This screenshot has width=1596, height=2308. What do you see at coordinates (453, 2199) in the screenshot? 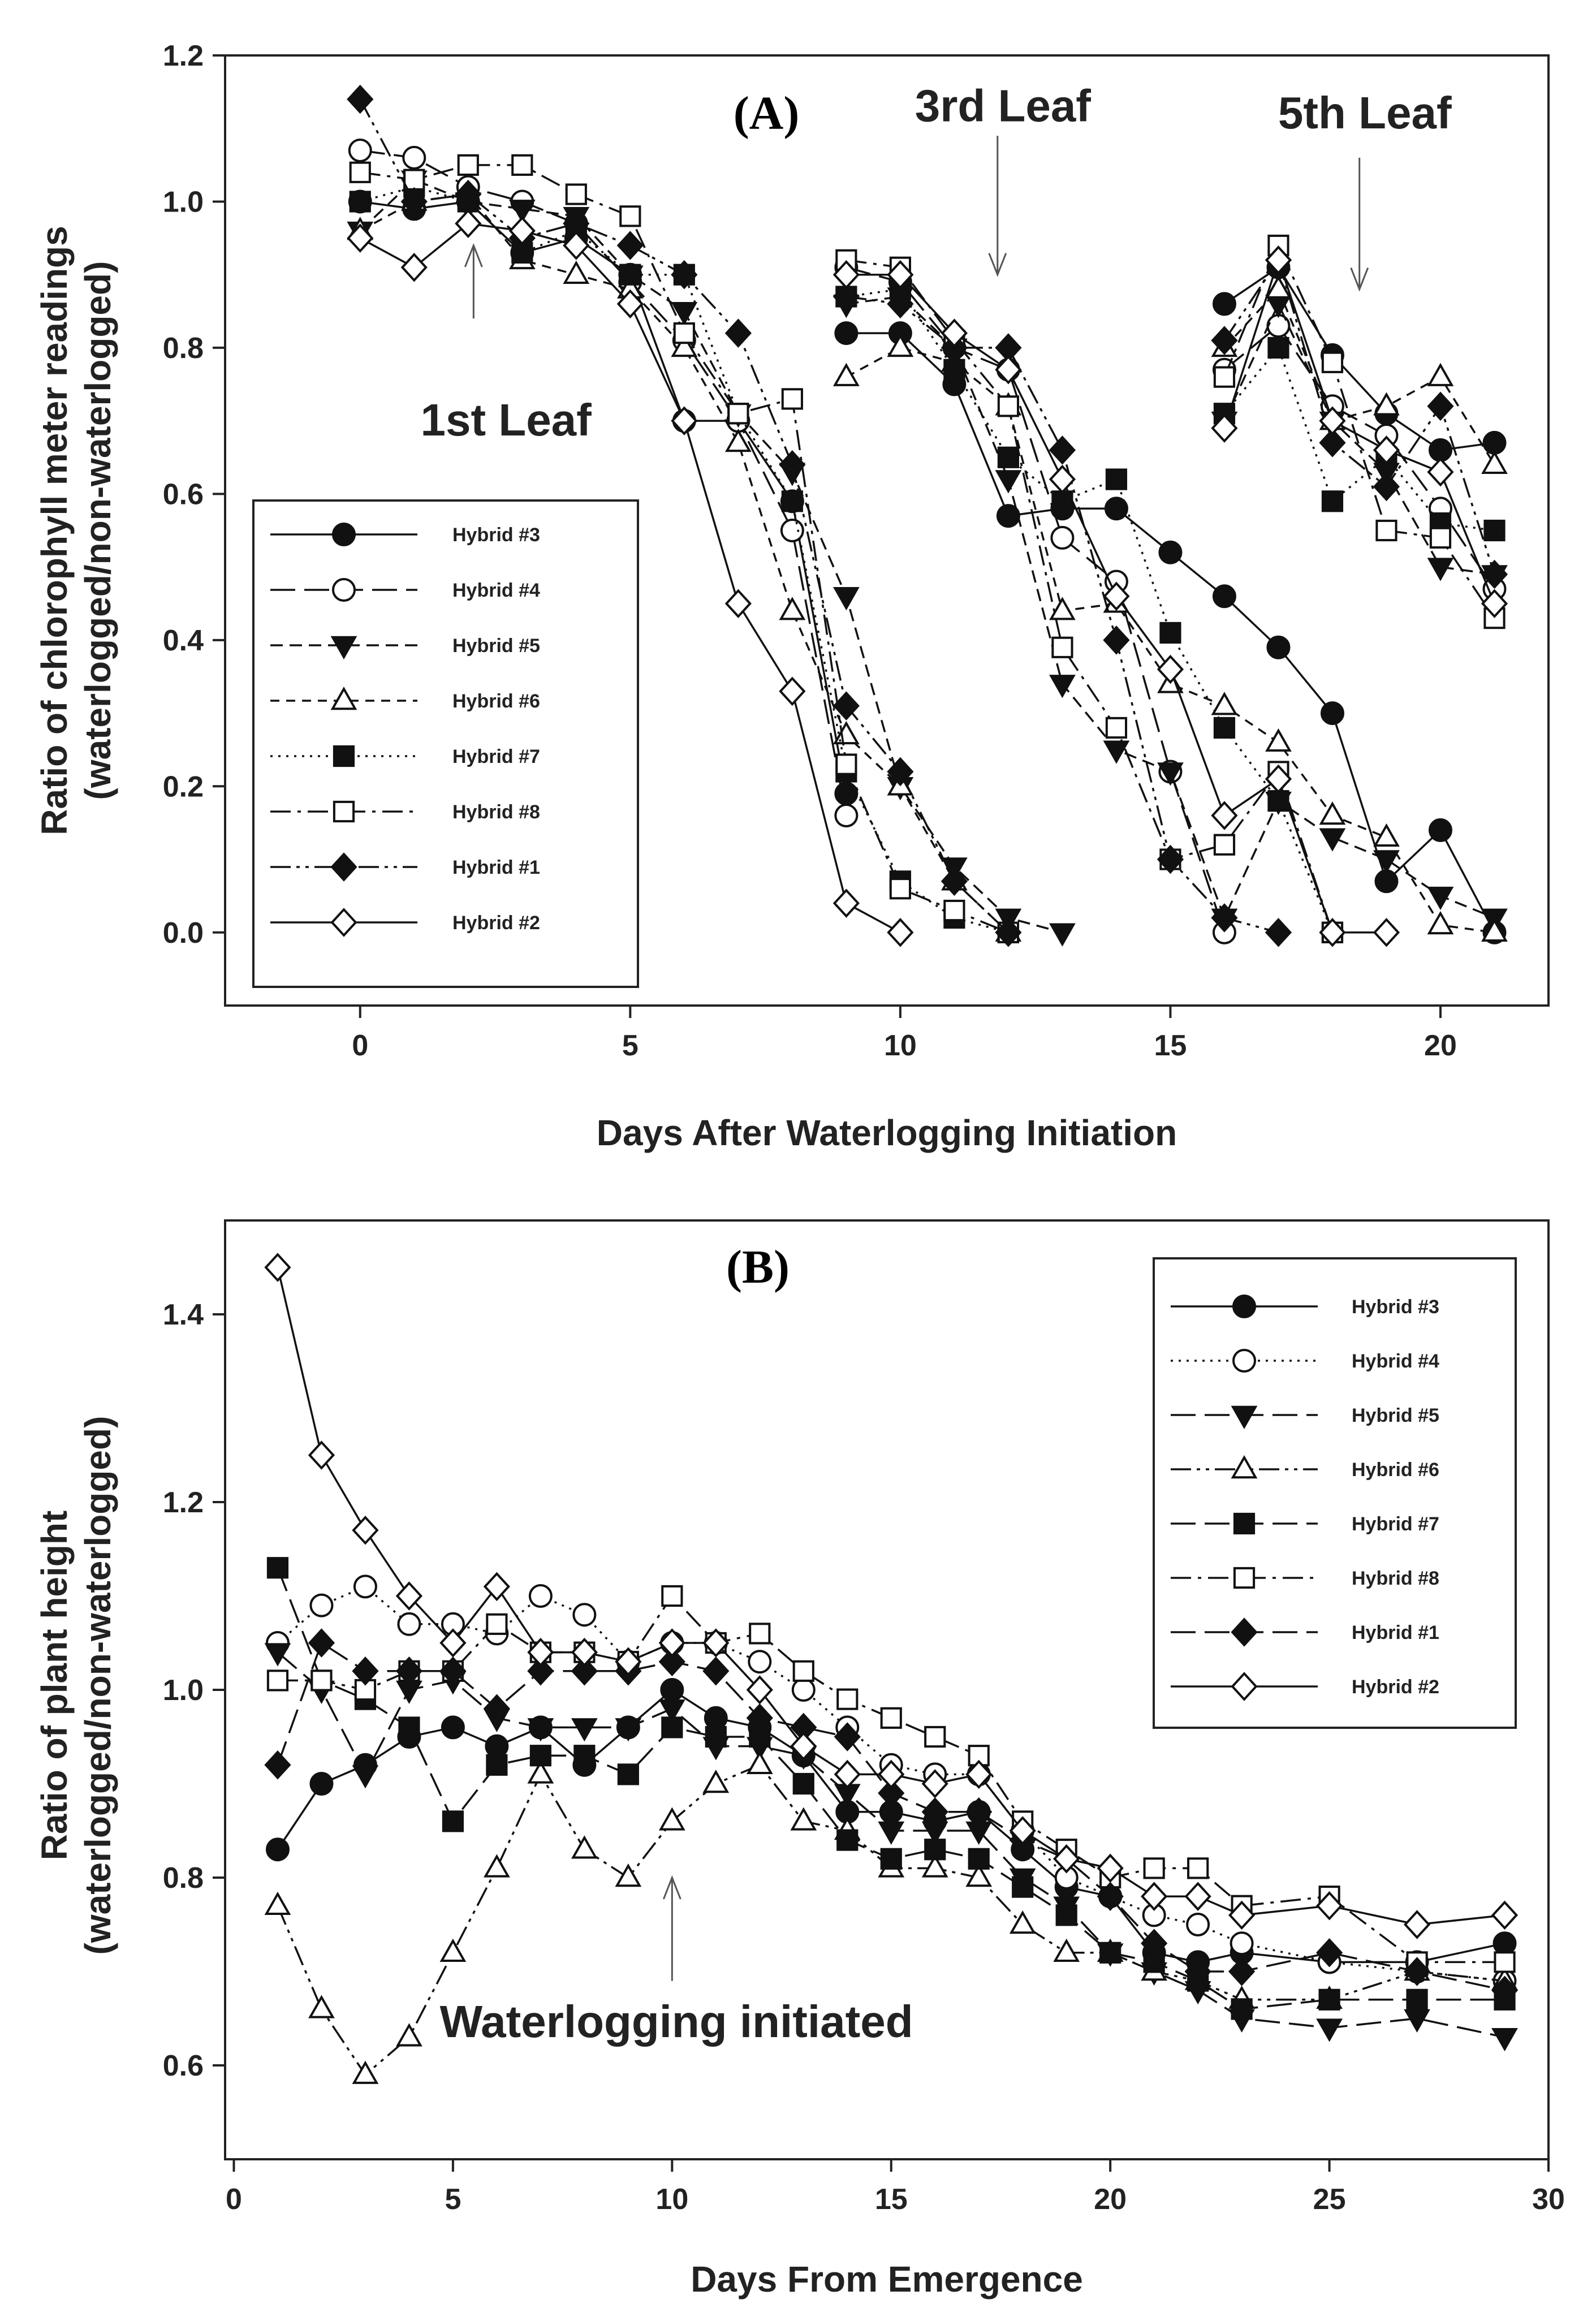
I see `panel-b-x-tick-label: 5` at bounding box center [453, 2199].